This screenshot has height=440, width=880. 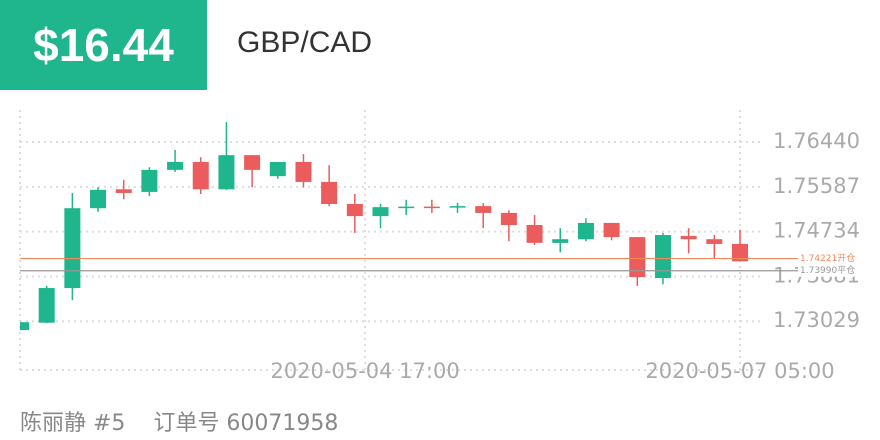 What do you see at coordinates (103, 45) in the screenshot?
I see `amount: $16.44` at bounding box center [103, 45].